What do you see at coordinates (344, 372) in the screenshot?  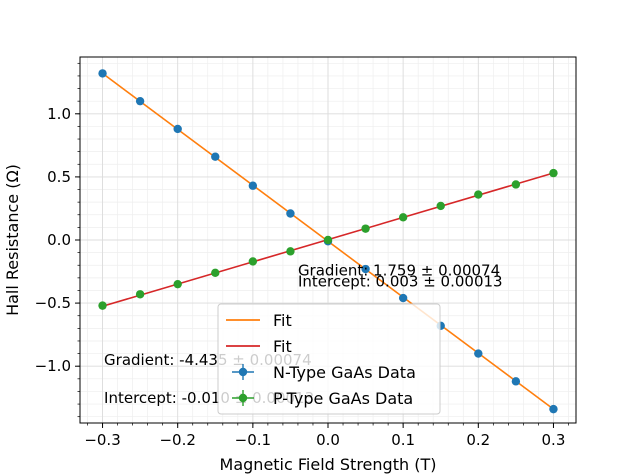 I see `legend-label: N-Type GaAs Data` at bounding box center [344, 372].